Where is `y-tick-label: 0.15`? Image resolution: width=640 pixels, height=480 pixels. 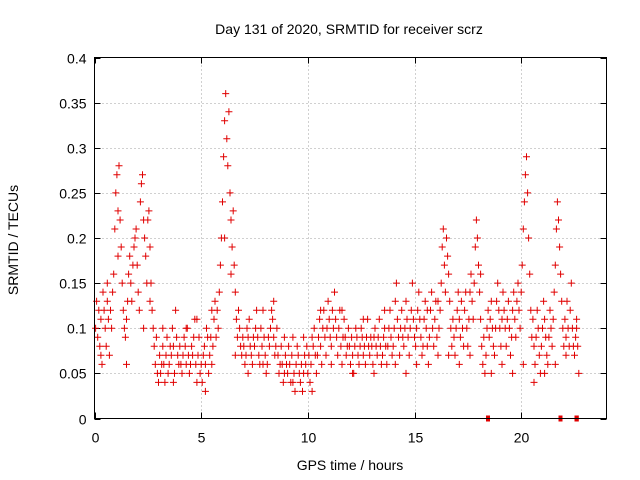 y-tick-label: 0.15 is located at coordinates (72, 284).